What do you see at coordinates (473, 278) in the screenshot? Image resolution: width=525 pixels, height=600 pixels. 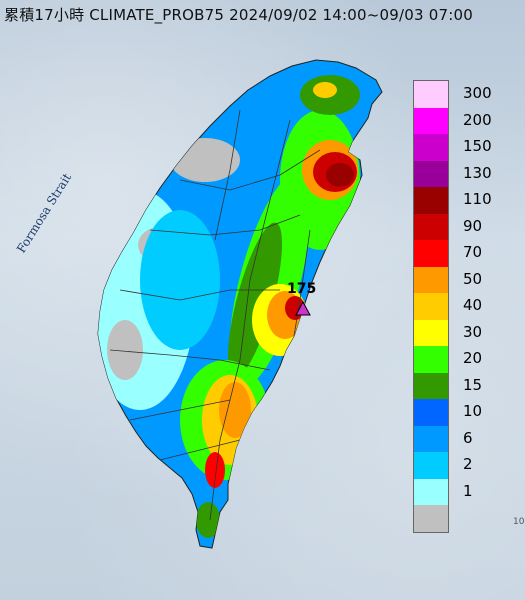 I see `legend-label: 50` at bounding box center [473, 278].